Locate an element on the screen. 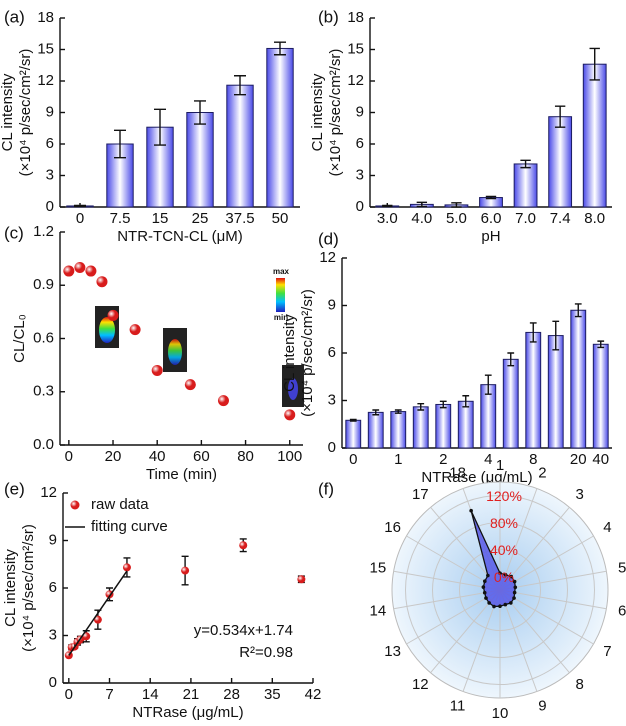 This screenshot has height=726, width=626. y-tick-label: 1.2 is located at coordinates (43, 231).